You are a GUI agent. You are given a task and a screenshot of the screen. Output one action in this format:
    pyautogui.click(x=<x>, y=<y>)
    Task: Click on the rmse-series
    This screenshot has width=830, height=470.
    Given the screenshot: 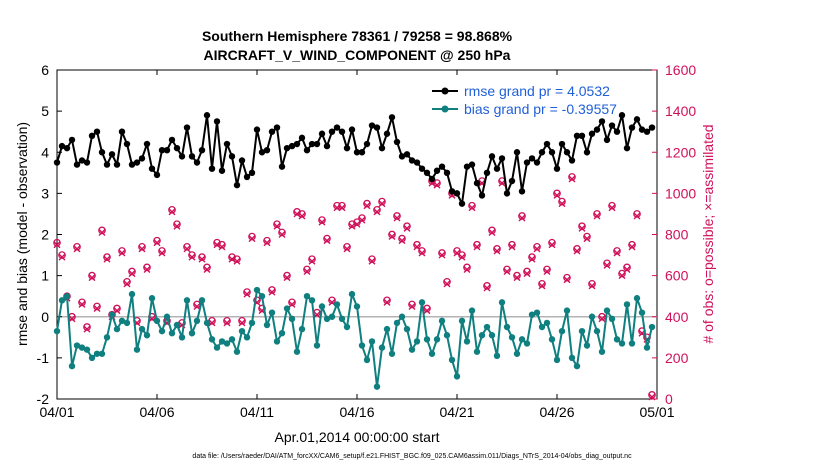 What is the action you would take?
    pyautogui.click(x=354, y=160)
    